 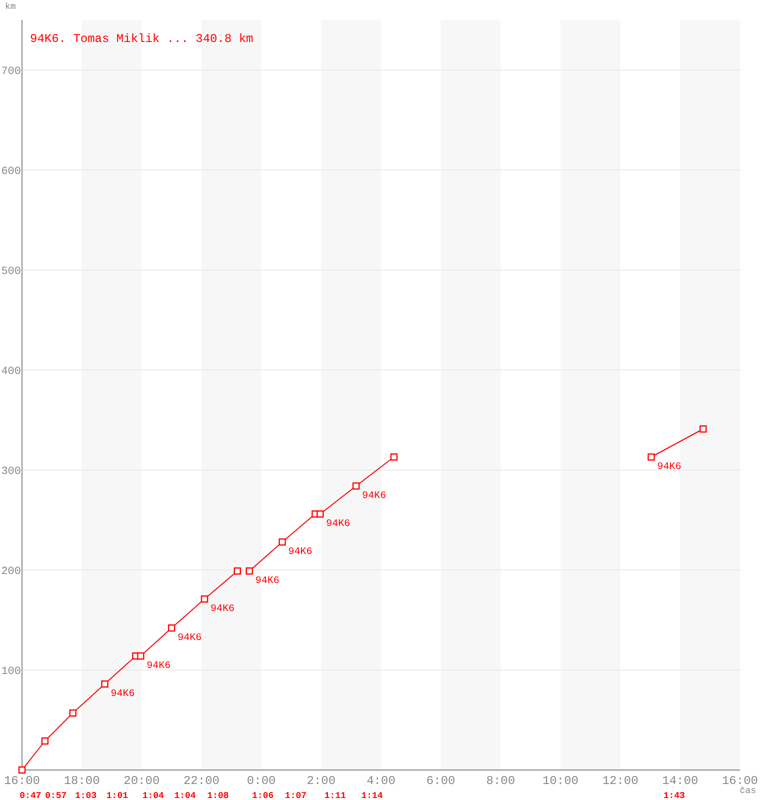 What do you see at coordinates (263, 795) in the screenshot?
I see `text: 1:06` at bounding box center [263, 795].